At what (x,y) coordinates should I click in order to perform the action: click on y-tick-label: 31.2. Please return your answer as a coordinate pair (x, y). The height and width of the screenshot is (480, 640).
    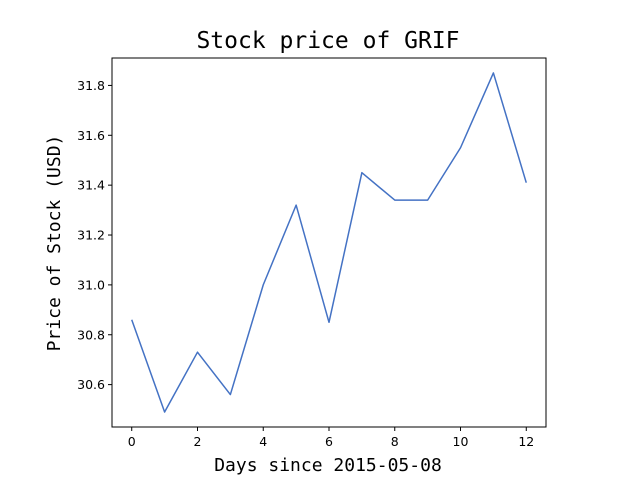
    Looking at the image, I should click on (91, 235).